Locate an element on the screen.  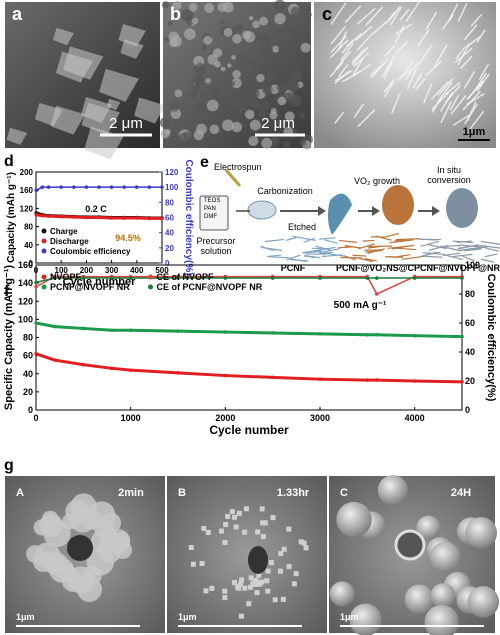
beaker is located at coordinates (214, 213).